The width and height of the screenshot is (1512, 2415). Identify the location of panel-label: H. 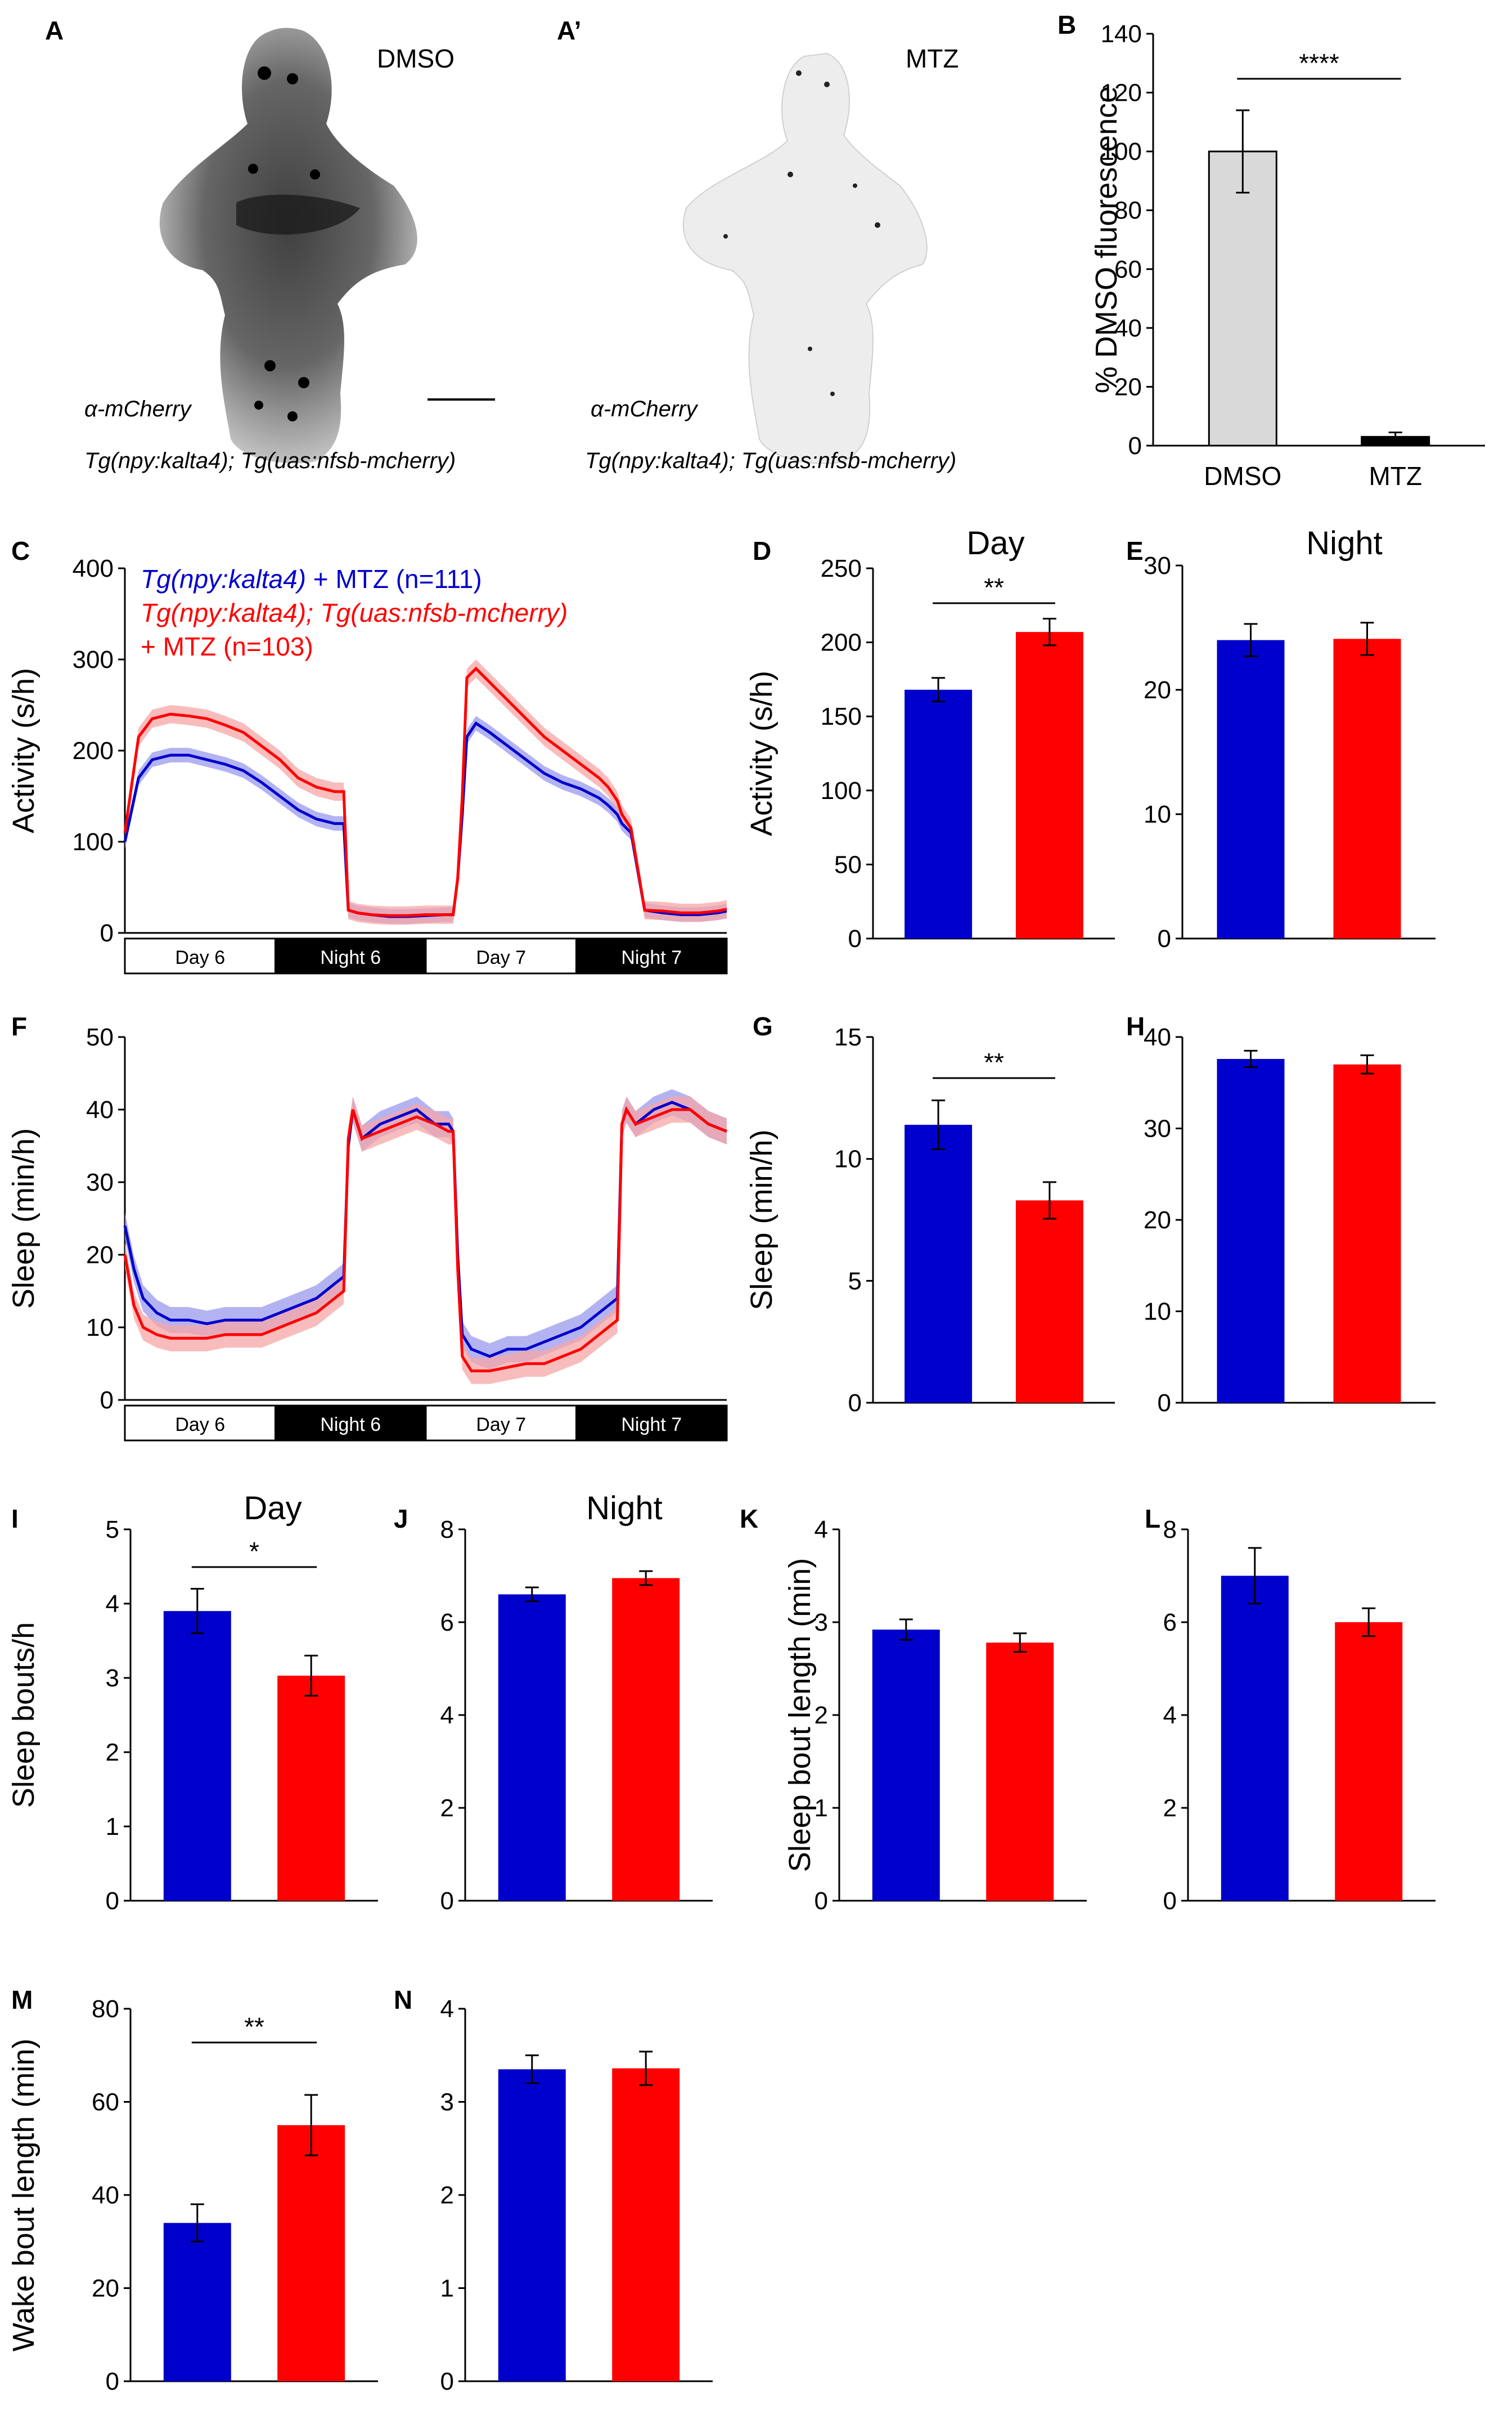
(1135, 1026).